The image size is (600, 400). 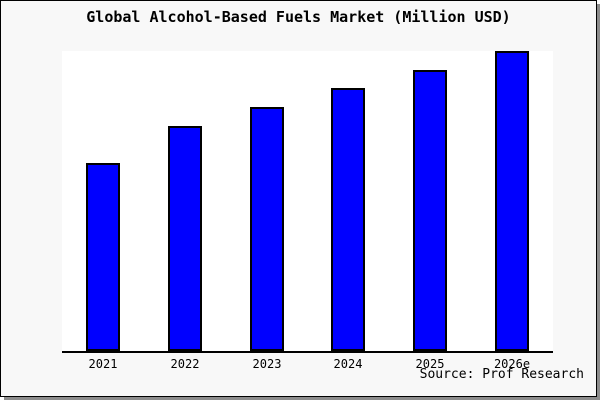 What do you see at coordinates (267, 229) in the screenshot?
I see `bar-2023` at bounding box center [267, 229].